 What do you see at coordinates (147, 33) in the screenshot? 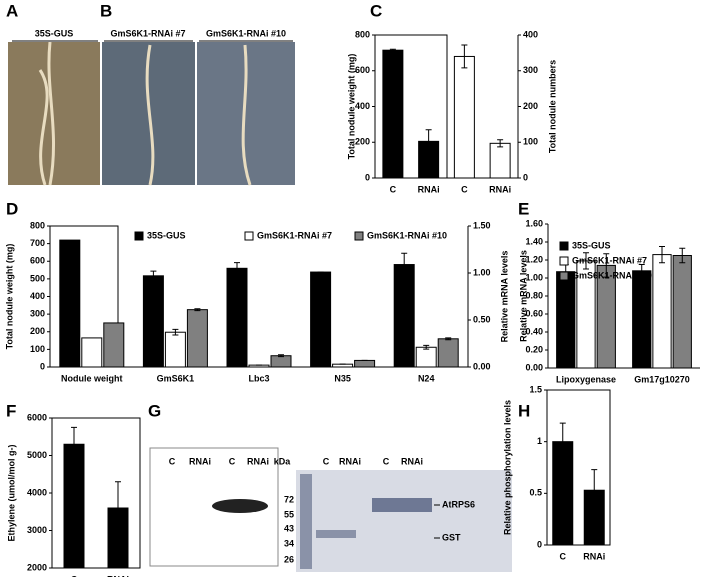
I see `photo-label: GmS6K1-RNAi #7` at bounding box center [147, 33].